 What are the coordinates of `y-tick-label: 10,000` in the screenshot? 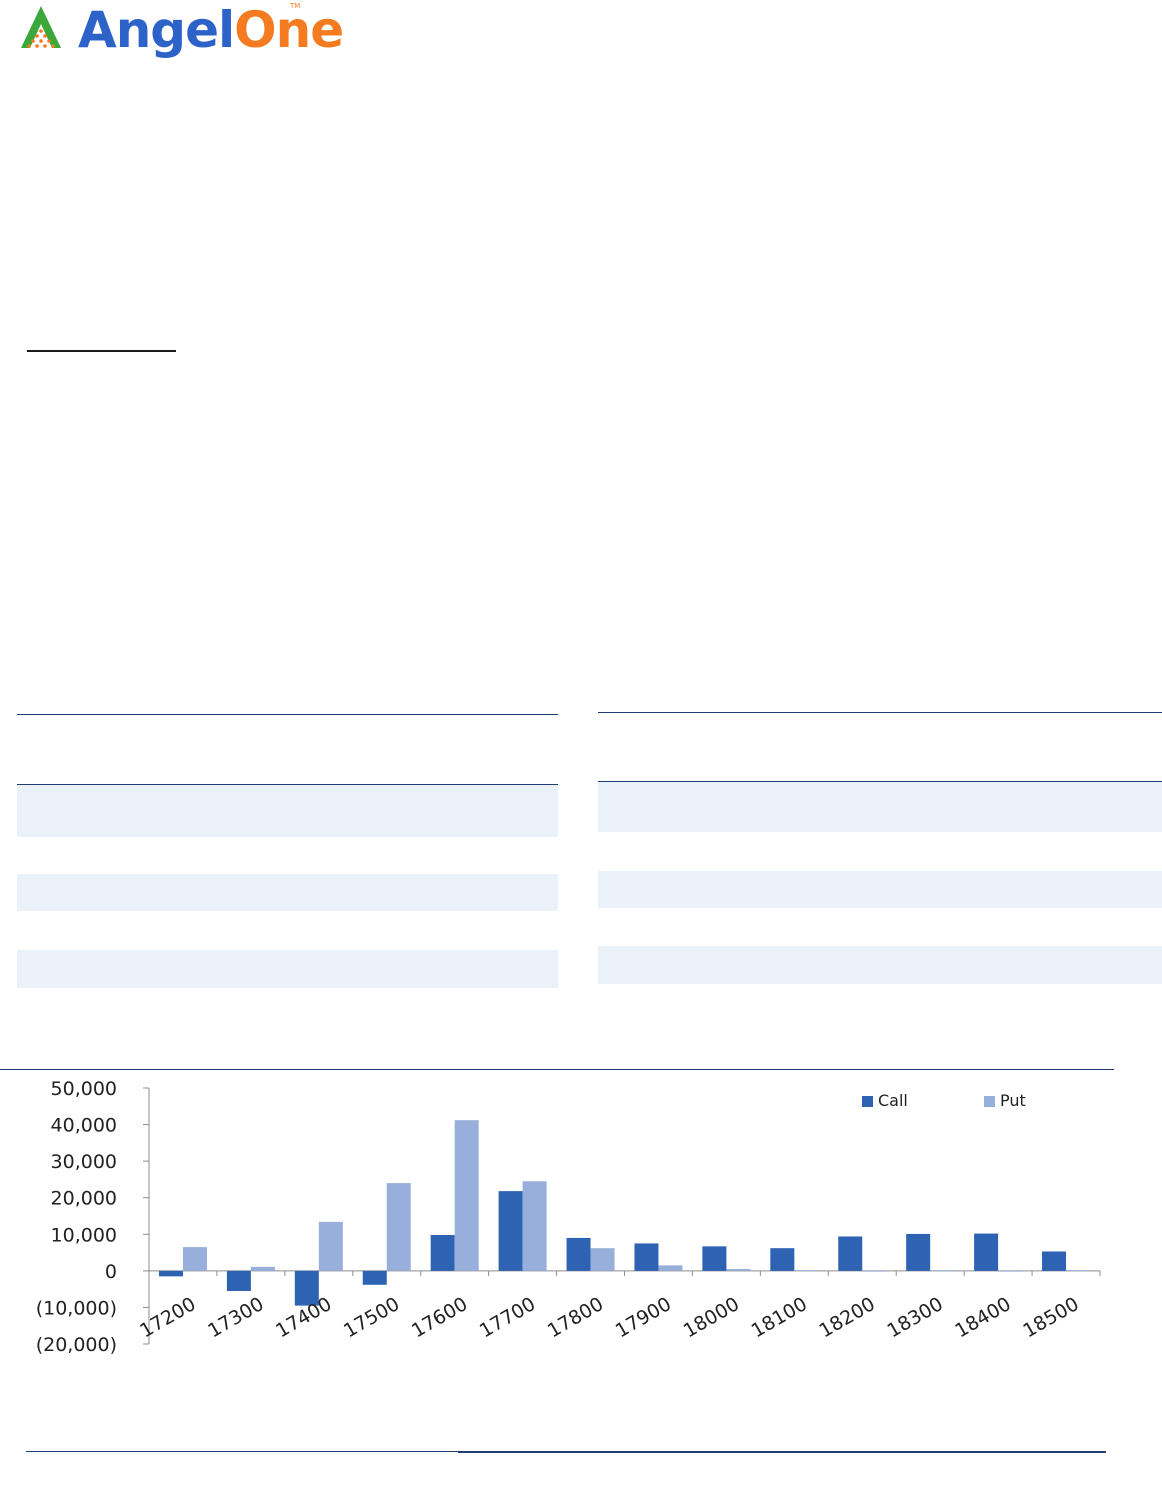 It's located at (84, 1235).